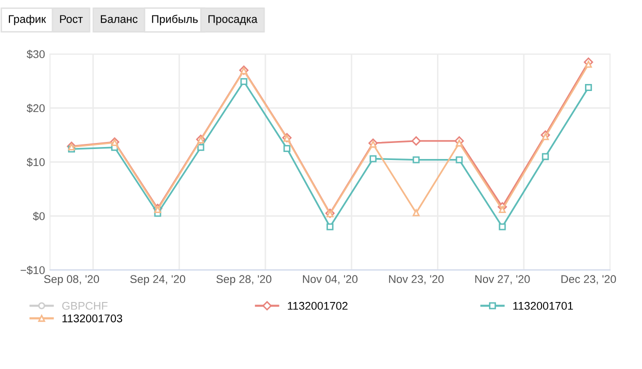 The image size is (642, 369). What do you see at coordinates (416, 279) in the screenshot?
I see `x-tick-label: Nov 23, '20` at bounding box center [416, 279].